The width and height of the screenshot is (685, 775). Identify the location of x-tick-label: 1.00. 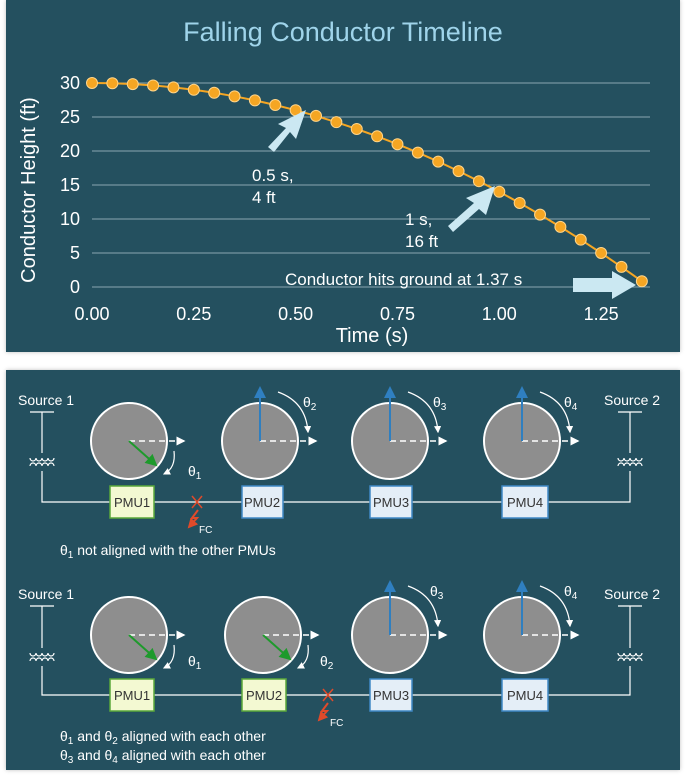
(499, 314).